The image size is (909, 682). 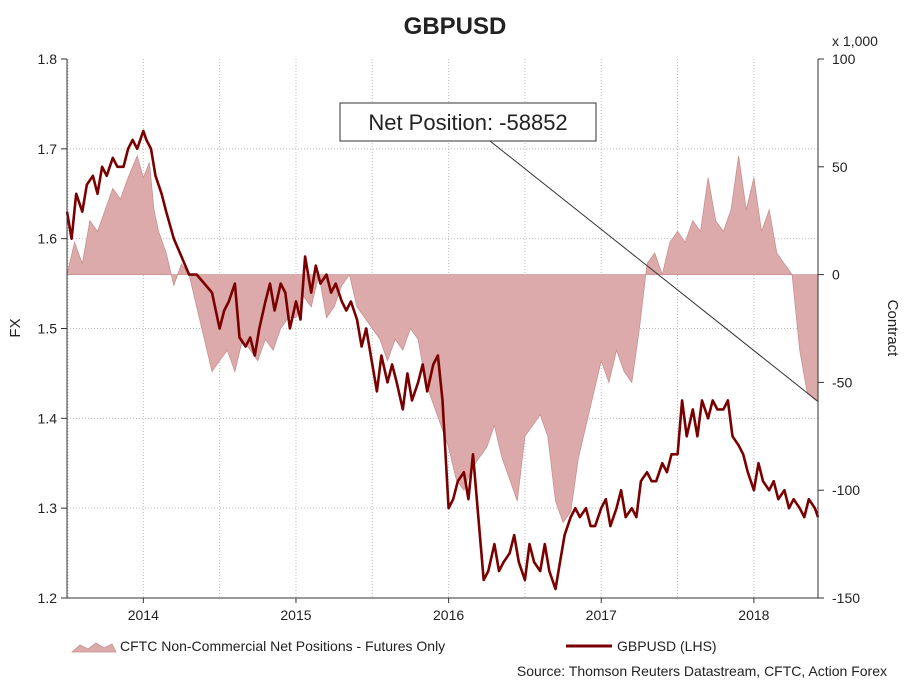 What do you see at coordinates (48, 418) in the screenshot?
I see `left-tick-label: 1.4` at bounding box center [48, 418].